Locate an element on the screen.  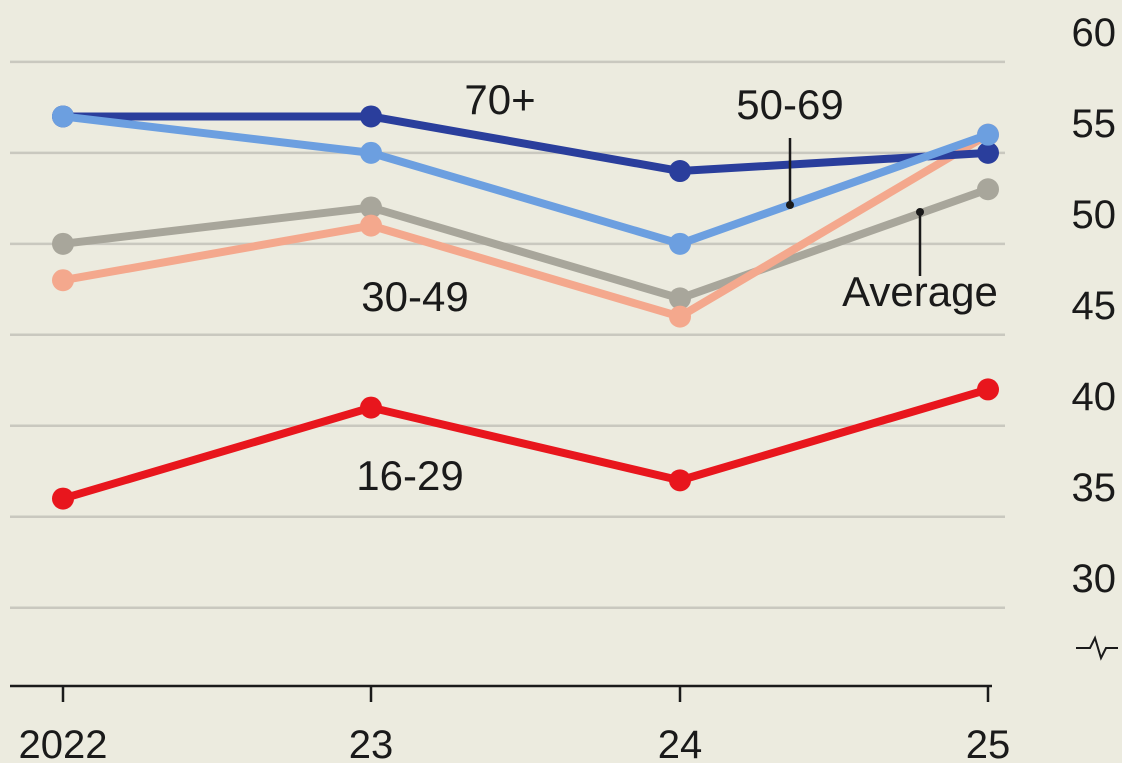
x-tick-label: 2022 is located at coordinates (63, 743).